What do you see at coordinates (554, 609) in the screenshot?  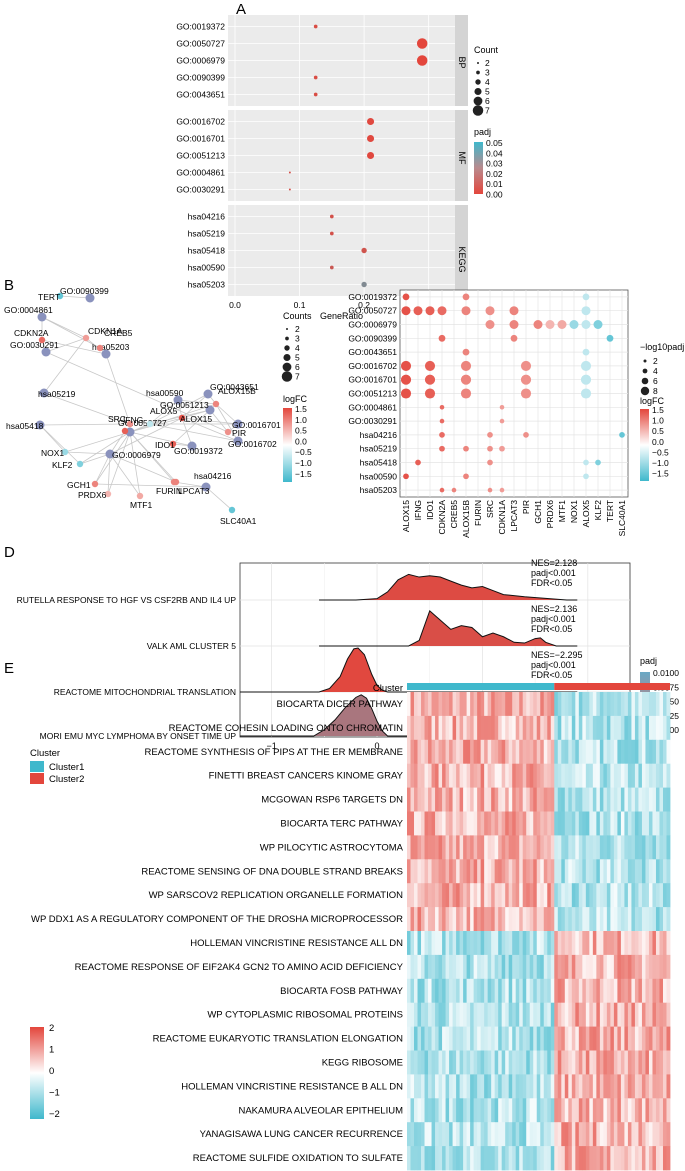 I see `nes-label: NES=2.136` at bounding box center [554, 609].